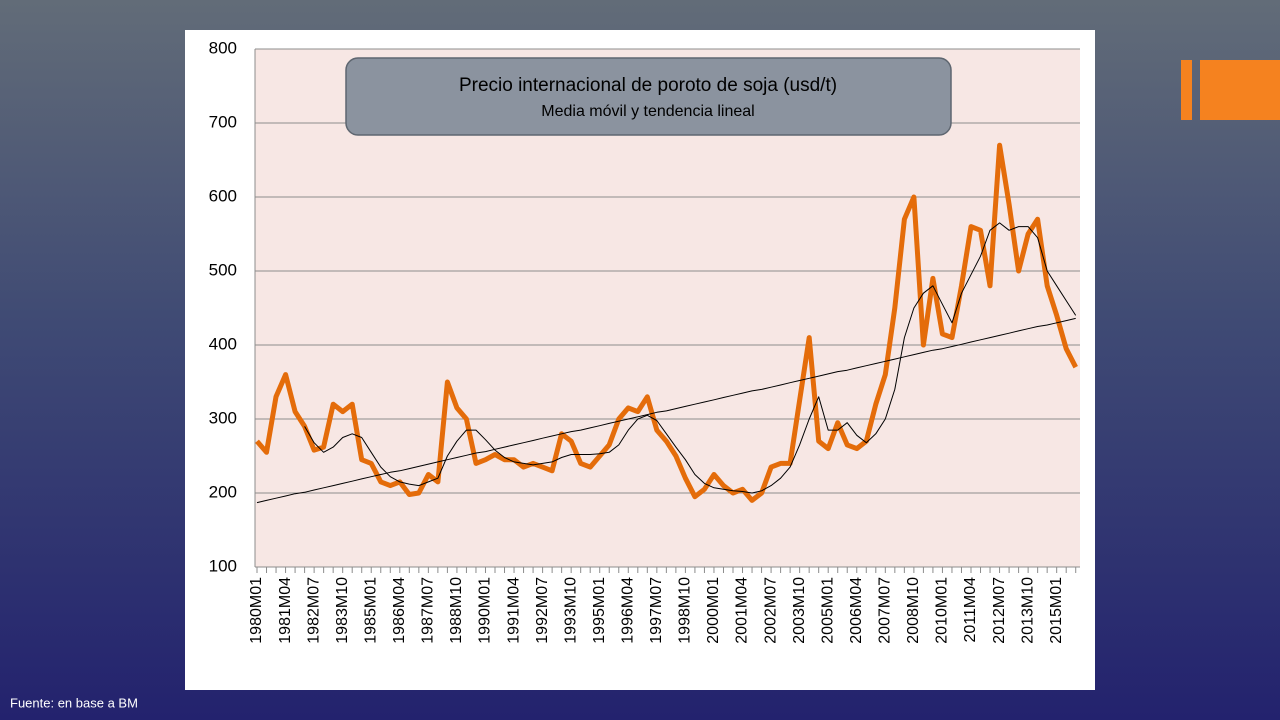 The width and height of the screenshot is (1280, 720). Describe the element at coordinates (856, 610) in the screenshot. I see `x-tick-label: 2006M04` at that location.